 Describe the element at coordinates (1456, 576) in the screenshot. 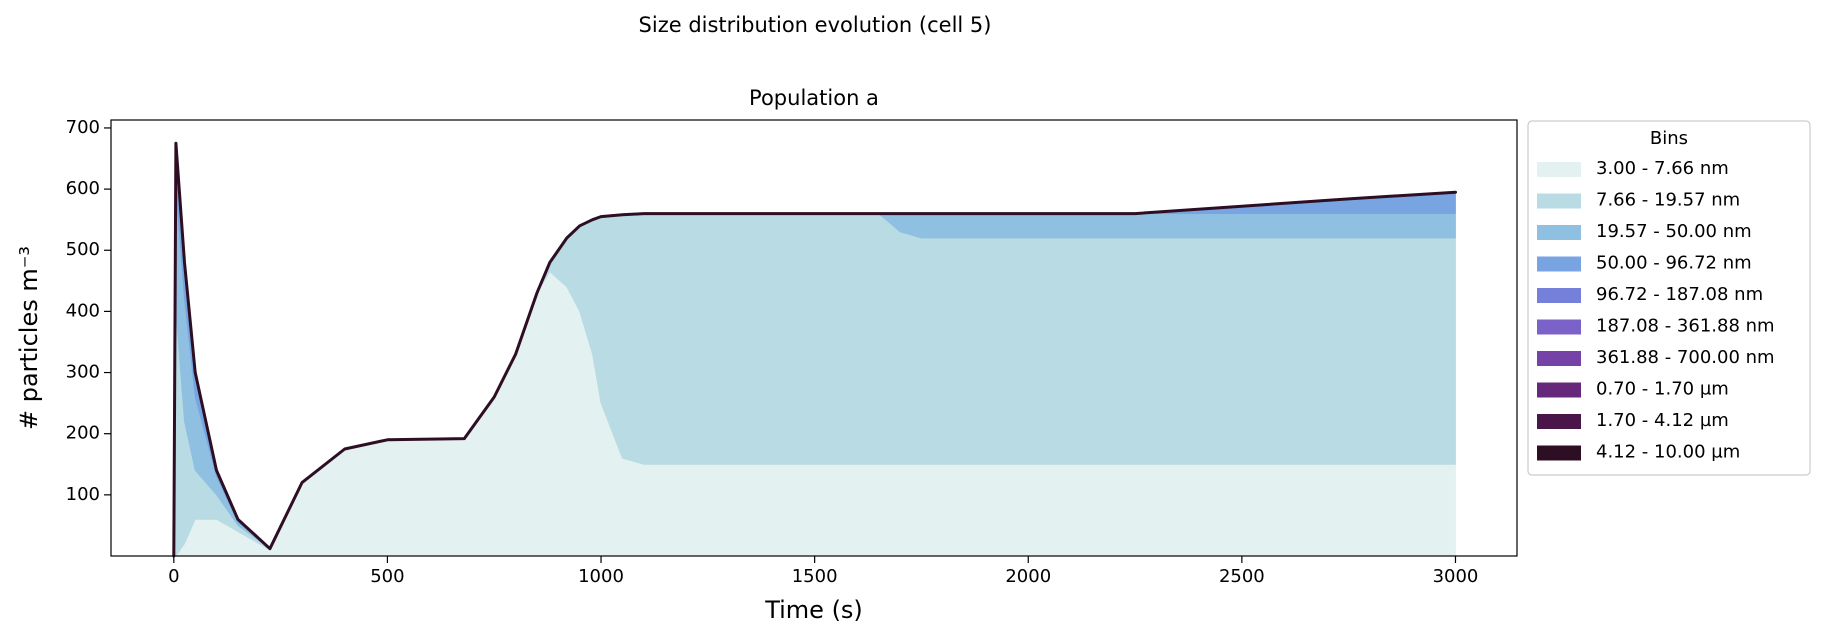

I see `x-tick-label: 3000` at that location.